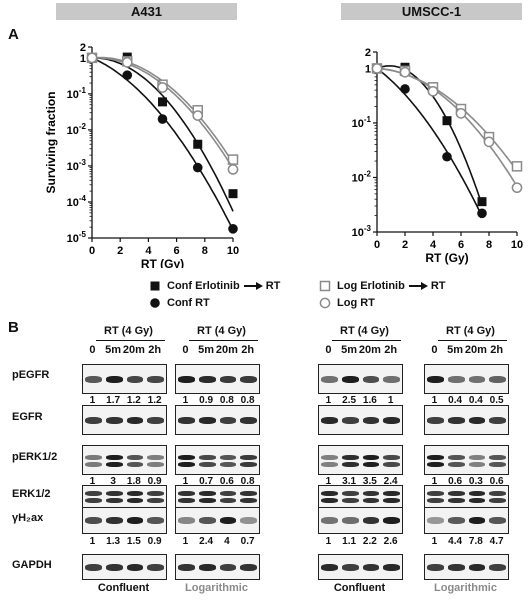  Describe the element at coordinates (362, 122) in the screenshot. I see `y-tick-label: 10⁻¹` at that location.